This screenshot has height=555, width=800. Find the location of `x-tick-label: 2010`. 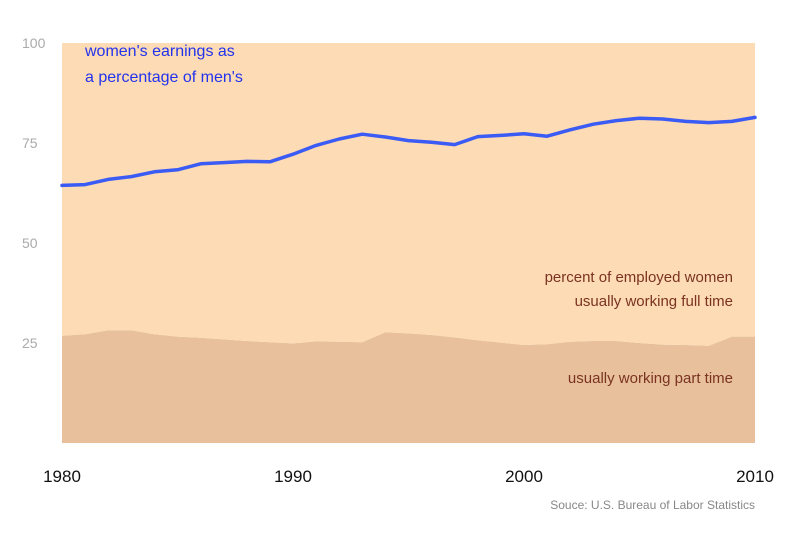

x-tick-label: 2010 is located at coordinates (755, 476).